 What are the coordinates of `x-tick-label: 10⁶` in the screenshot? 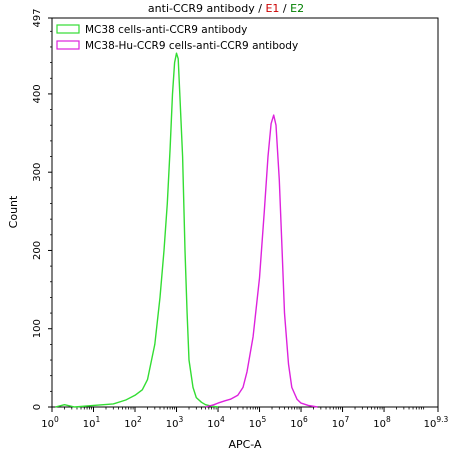 It's located at (299, 422).